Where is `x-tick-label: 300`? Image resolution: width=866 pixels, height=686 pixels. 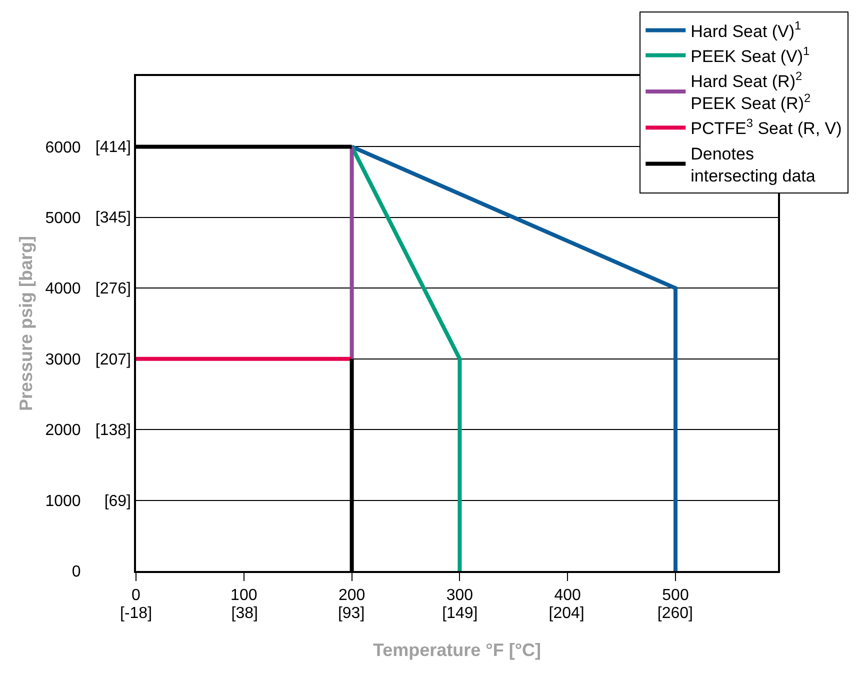
x-tick-label: 300 is located at coordinates (460, 595).